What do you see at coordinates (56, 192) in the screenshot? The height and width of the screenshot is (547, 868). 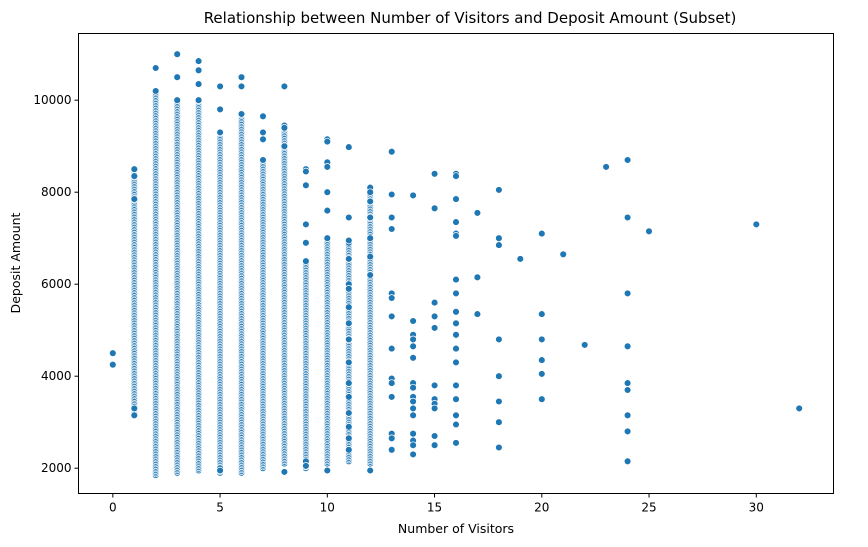 I see `y-tick-label: 8000` at bounding box center [56, 192].